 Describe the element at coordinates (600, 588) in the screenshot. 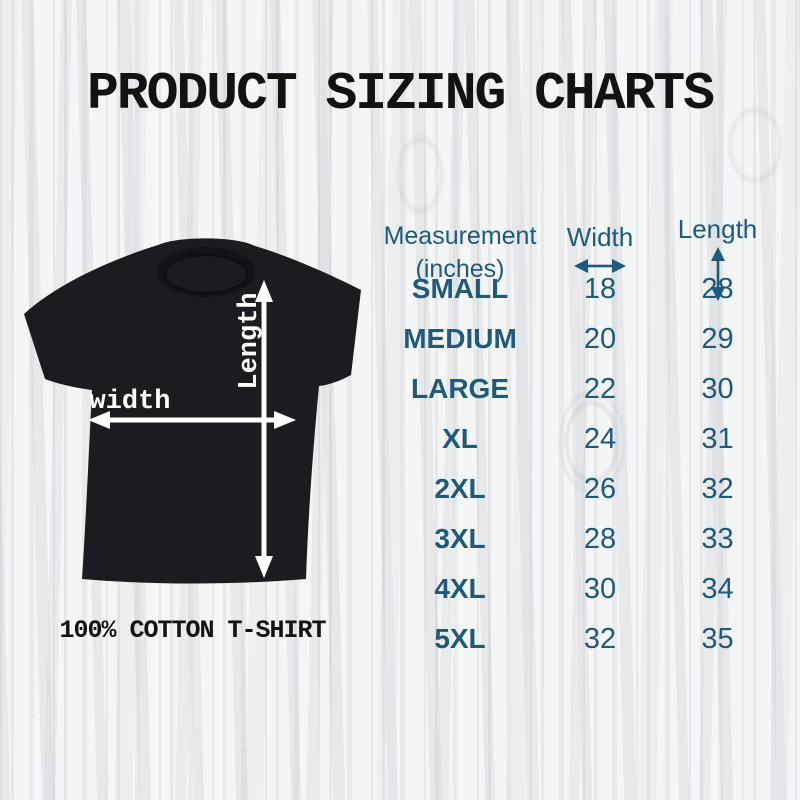

I see `width-cell: 30` at that location.